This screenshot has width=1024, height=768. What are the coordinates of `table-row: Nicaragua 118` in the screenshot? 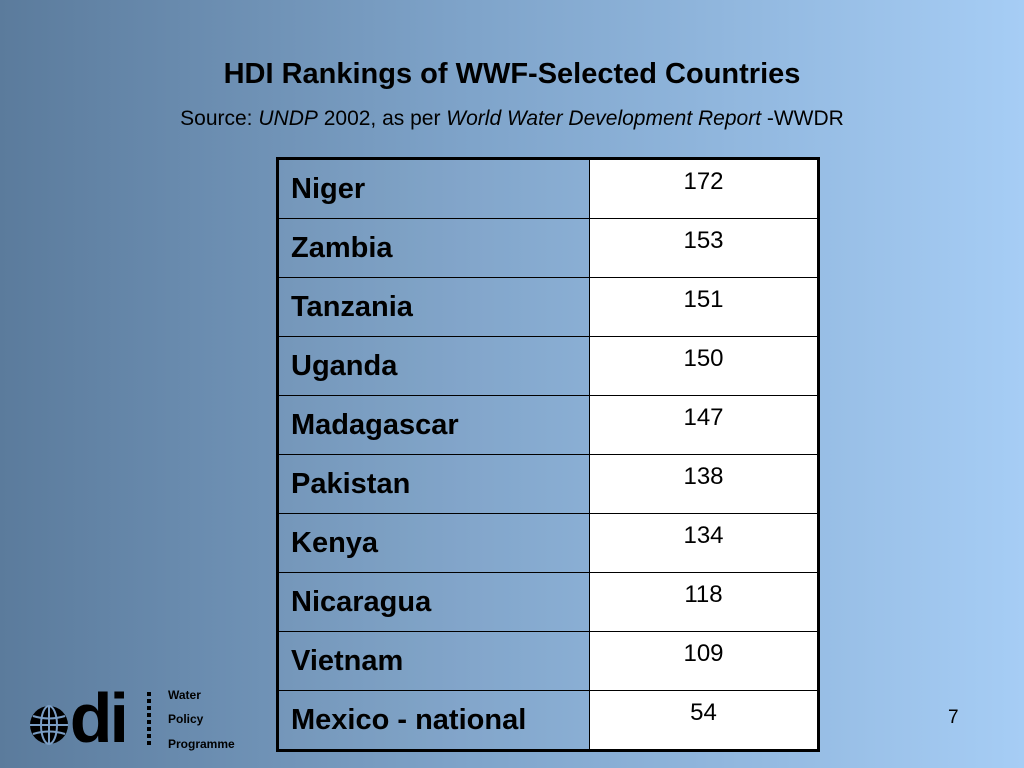 It's located at (548, 602).